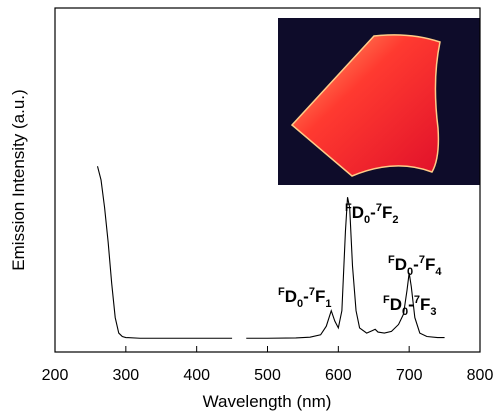 The width and height of the screenshot is (495, 414). What do you see at coordinates (125, 375) in the screenshot?
I see `x-tick-label: 300` at bounding box center [125, 375].